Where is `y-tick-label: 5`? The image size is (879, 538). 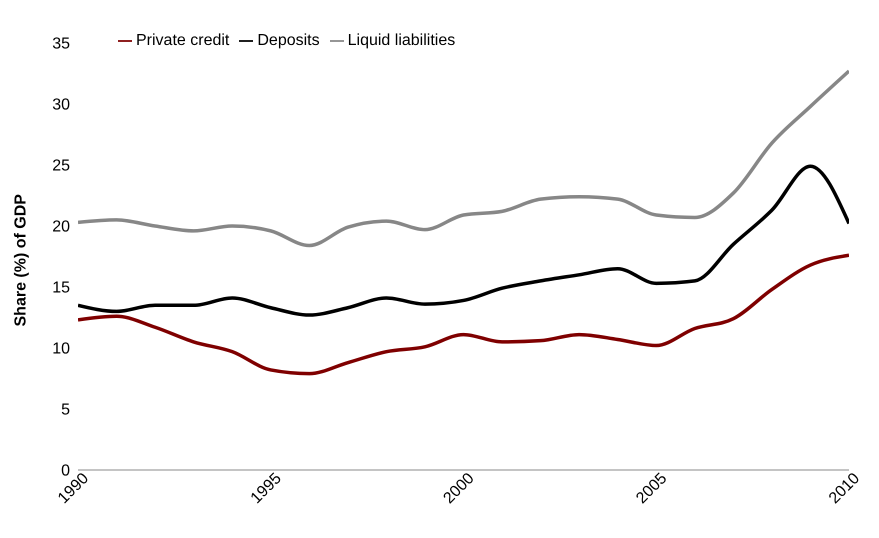 y-tick-label: 5 is located at coordinates (65, 410).